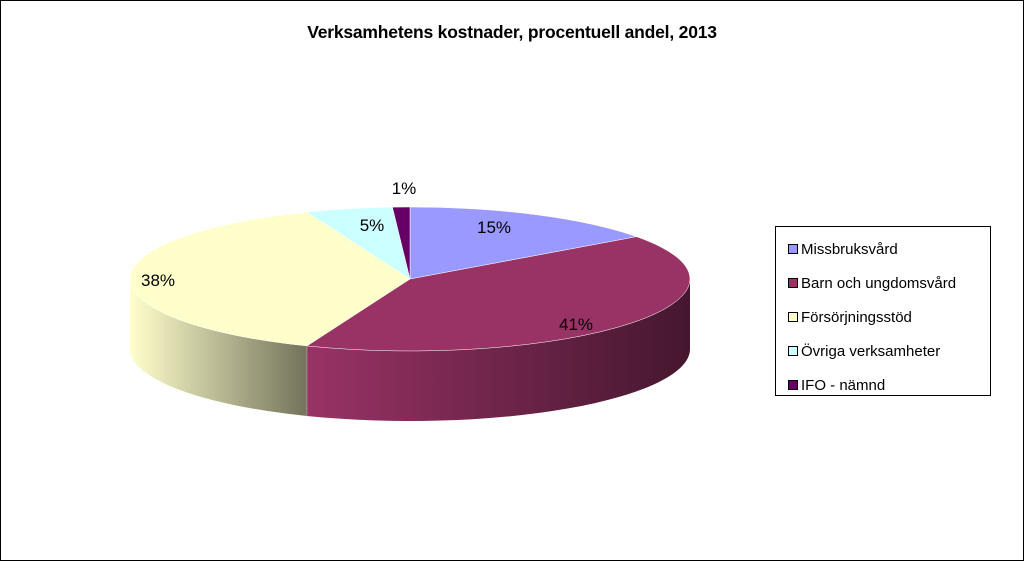  I want to click on pie-label-4: 1%, so click(404, 188).